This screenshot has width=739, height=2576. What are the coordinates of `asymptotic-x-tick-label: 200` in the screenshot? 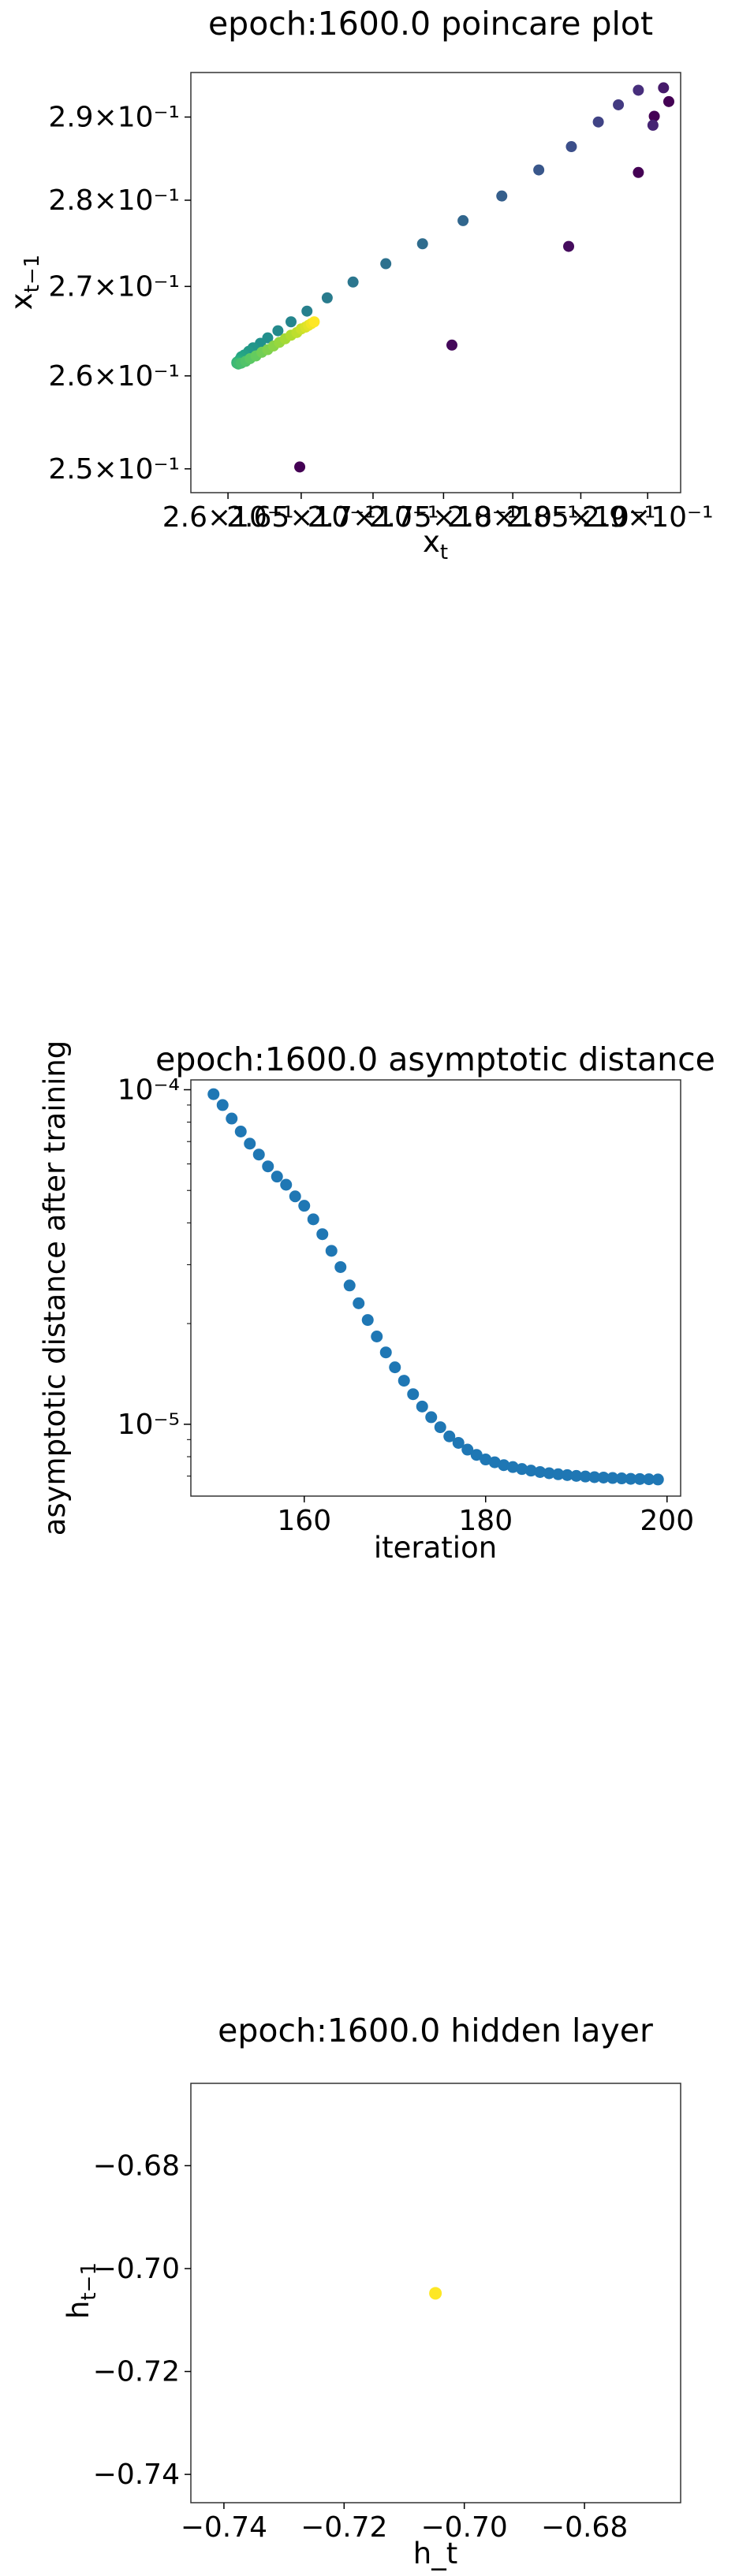 It's located at (667, 1521).